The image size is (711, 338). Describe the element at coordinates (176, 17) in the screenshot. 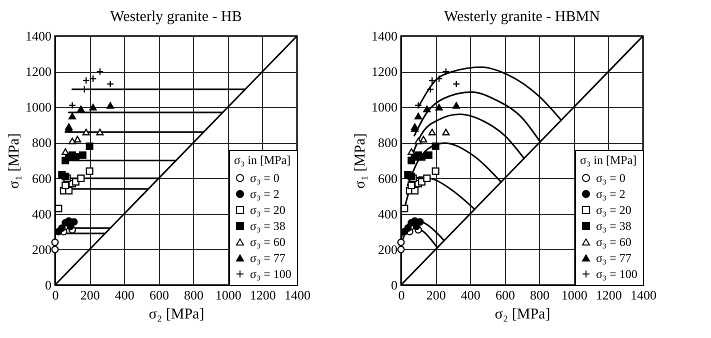

I see `chart-title: Westerly granite - HB` at that location.